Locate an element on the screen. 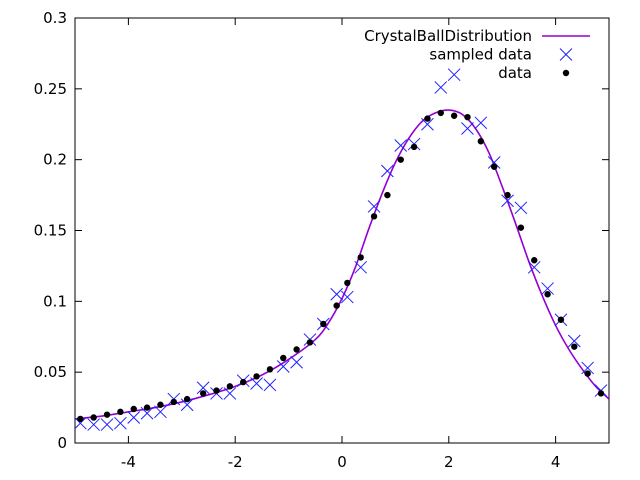  legend-swatch-dot is located at coordinates (566, 73).